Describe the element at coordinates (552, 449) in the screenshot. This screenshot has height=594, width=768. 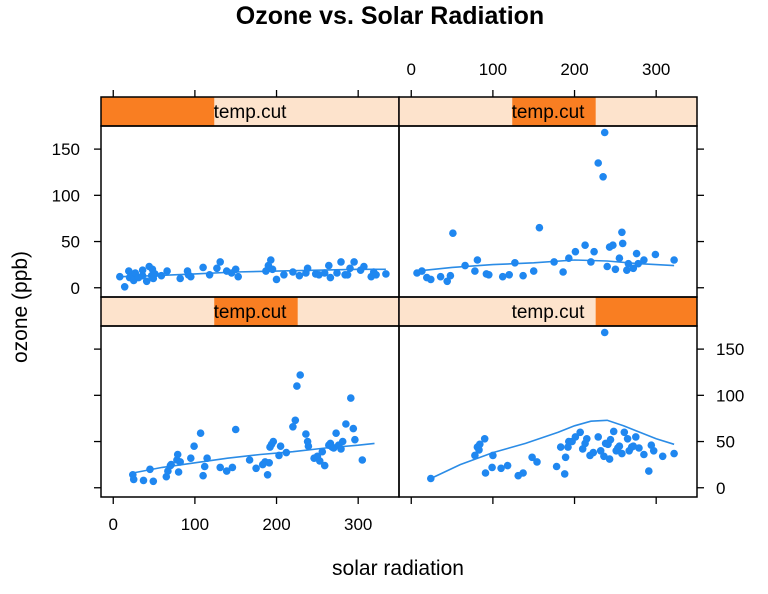
I see `smooth-line` at that location.